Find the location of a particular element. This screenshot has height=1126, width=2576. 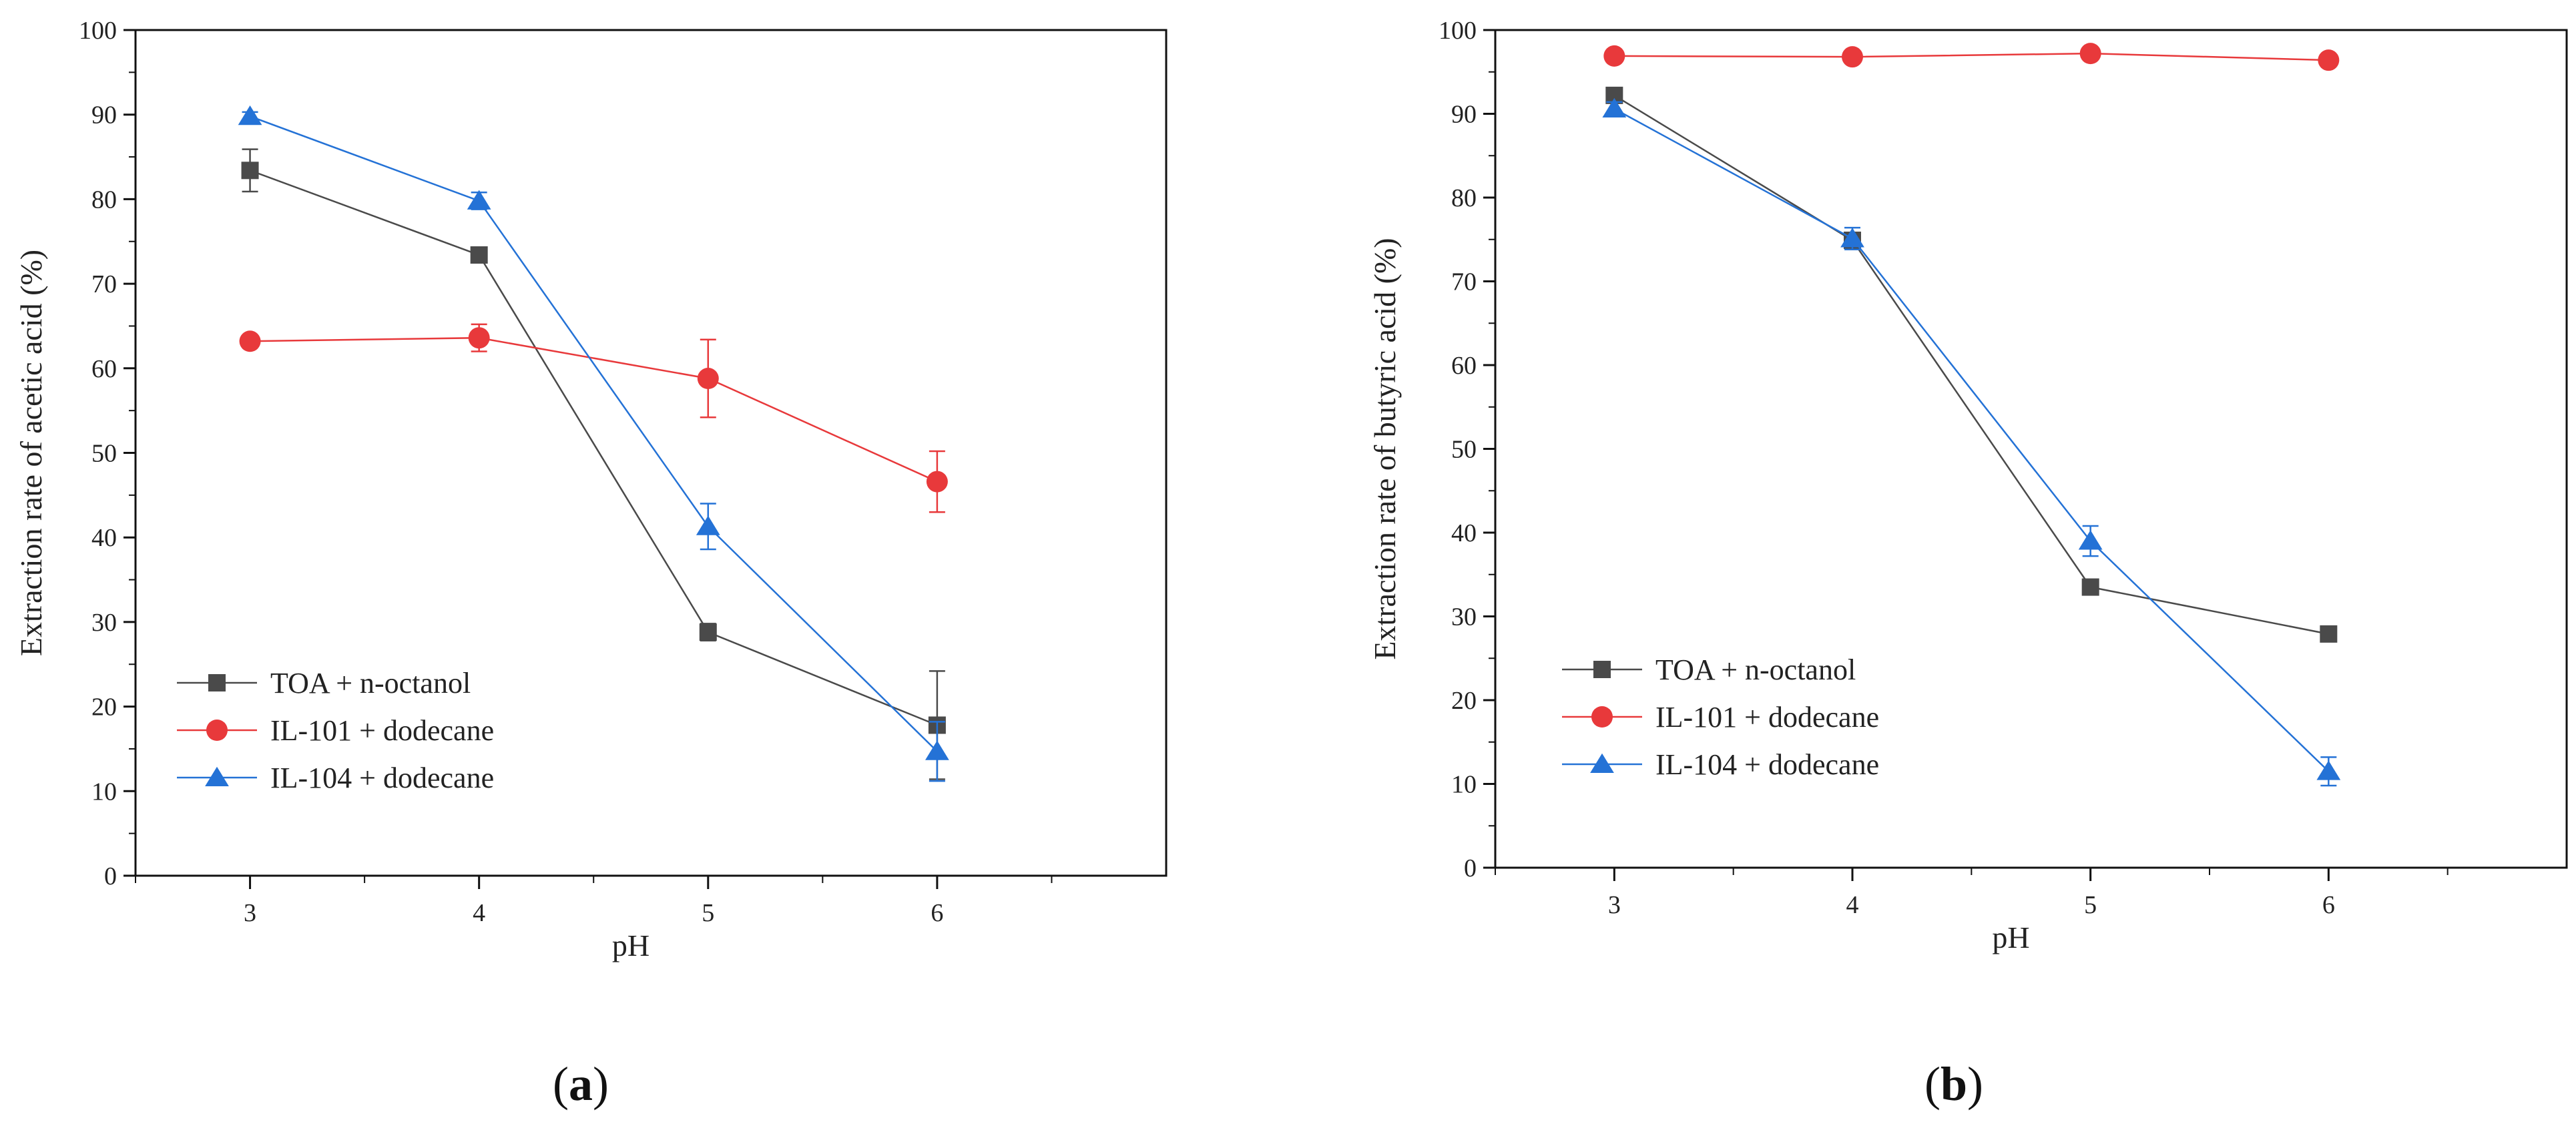

y-axis-title: Extraction rate of butyric acid (%) is located at coordinates (1385, 448).